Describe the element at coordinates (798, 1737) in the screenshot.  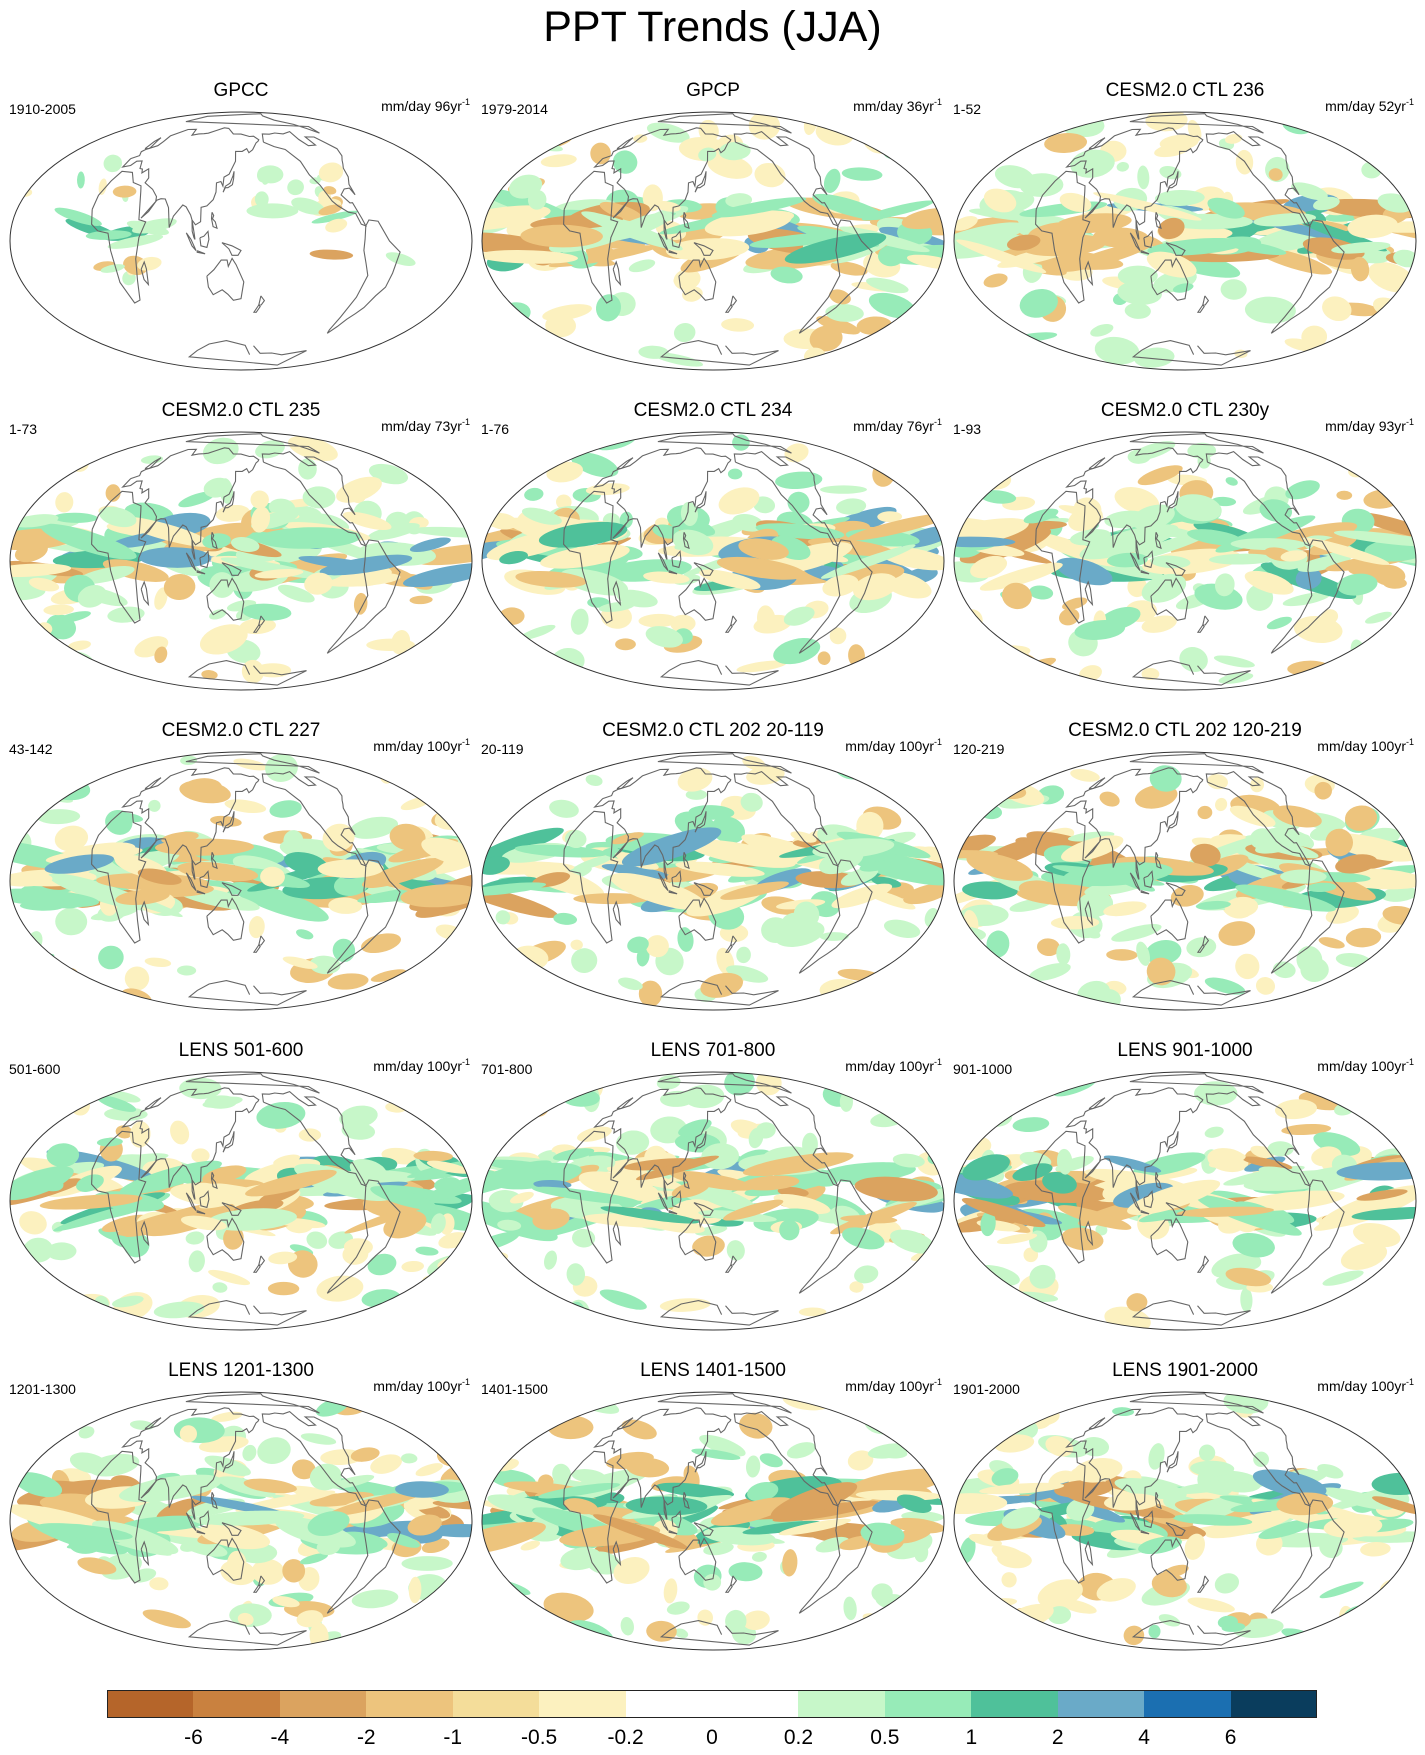
I see `colorbar-tick-label: 0.2` at that location.